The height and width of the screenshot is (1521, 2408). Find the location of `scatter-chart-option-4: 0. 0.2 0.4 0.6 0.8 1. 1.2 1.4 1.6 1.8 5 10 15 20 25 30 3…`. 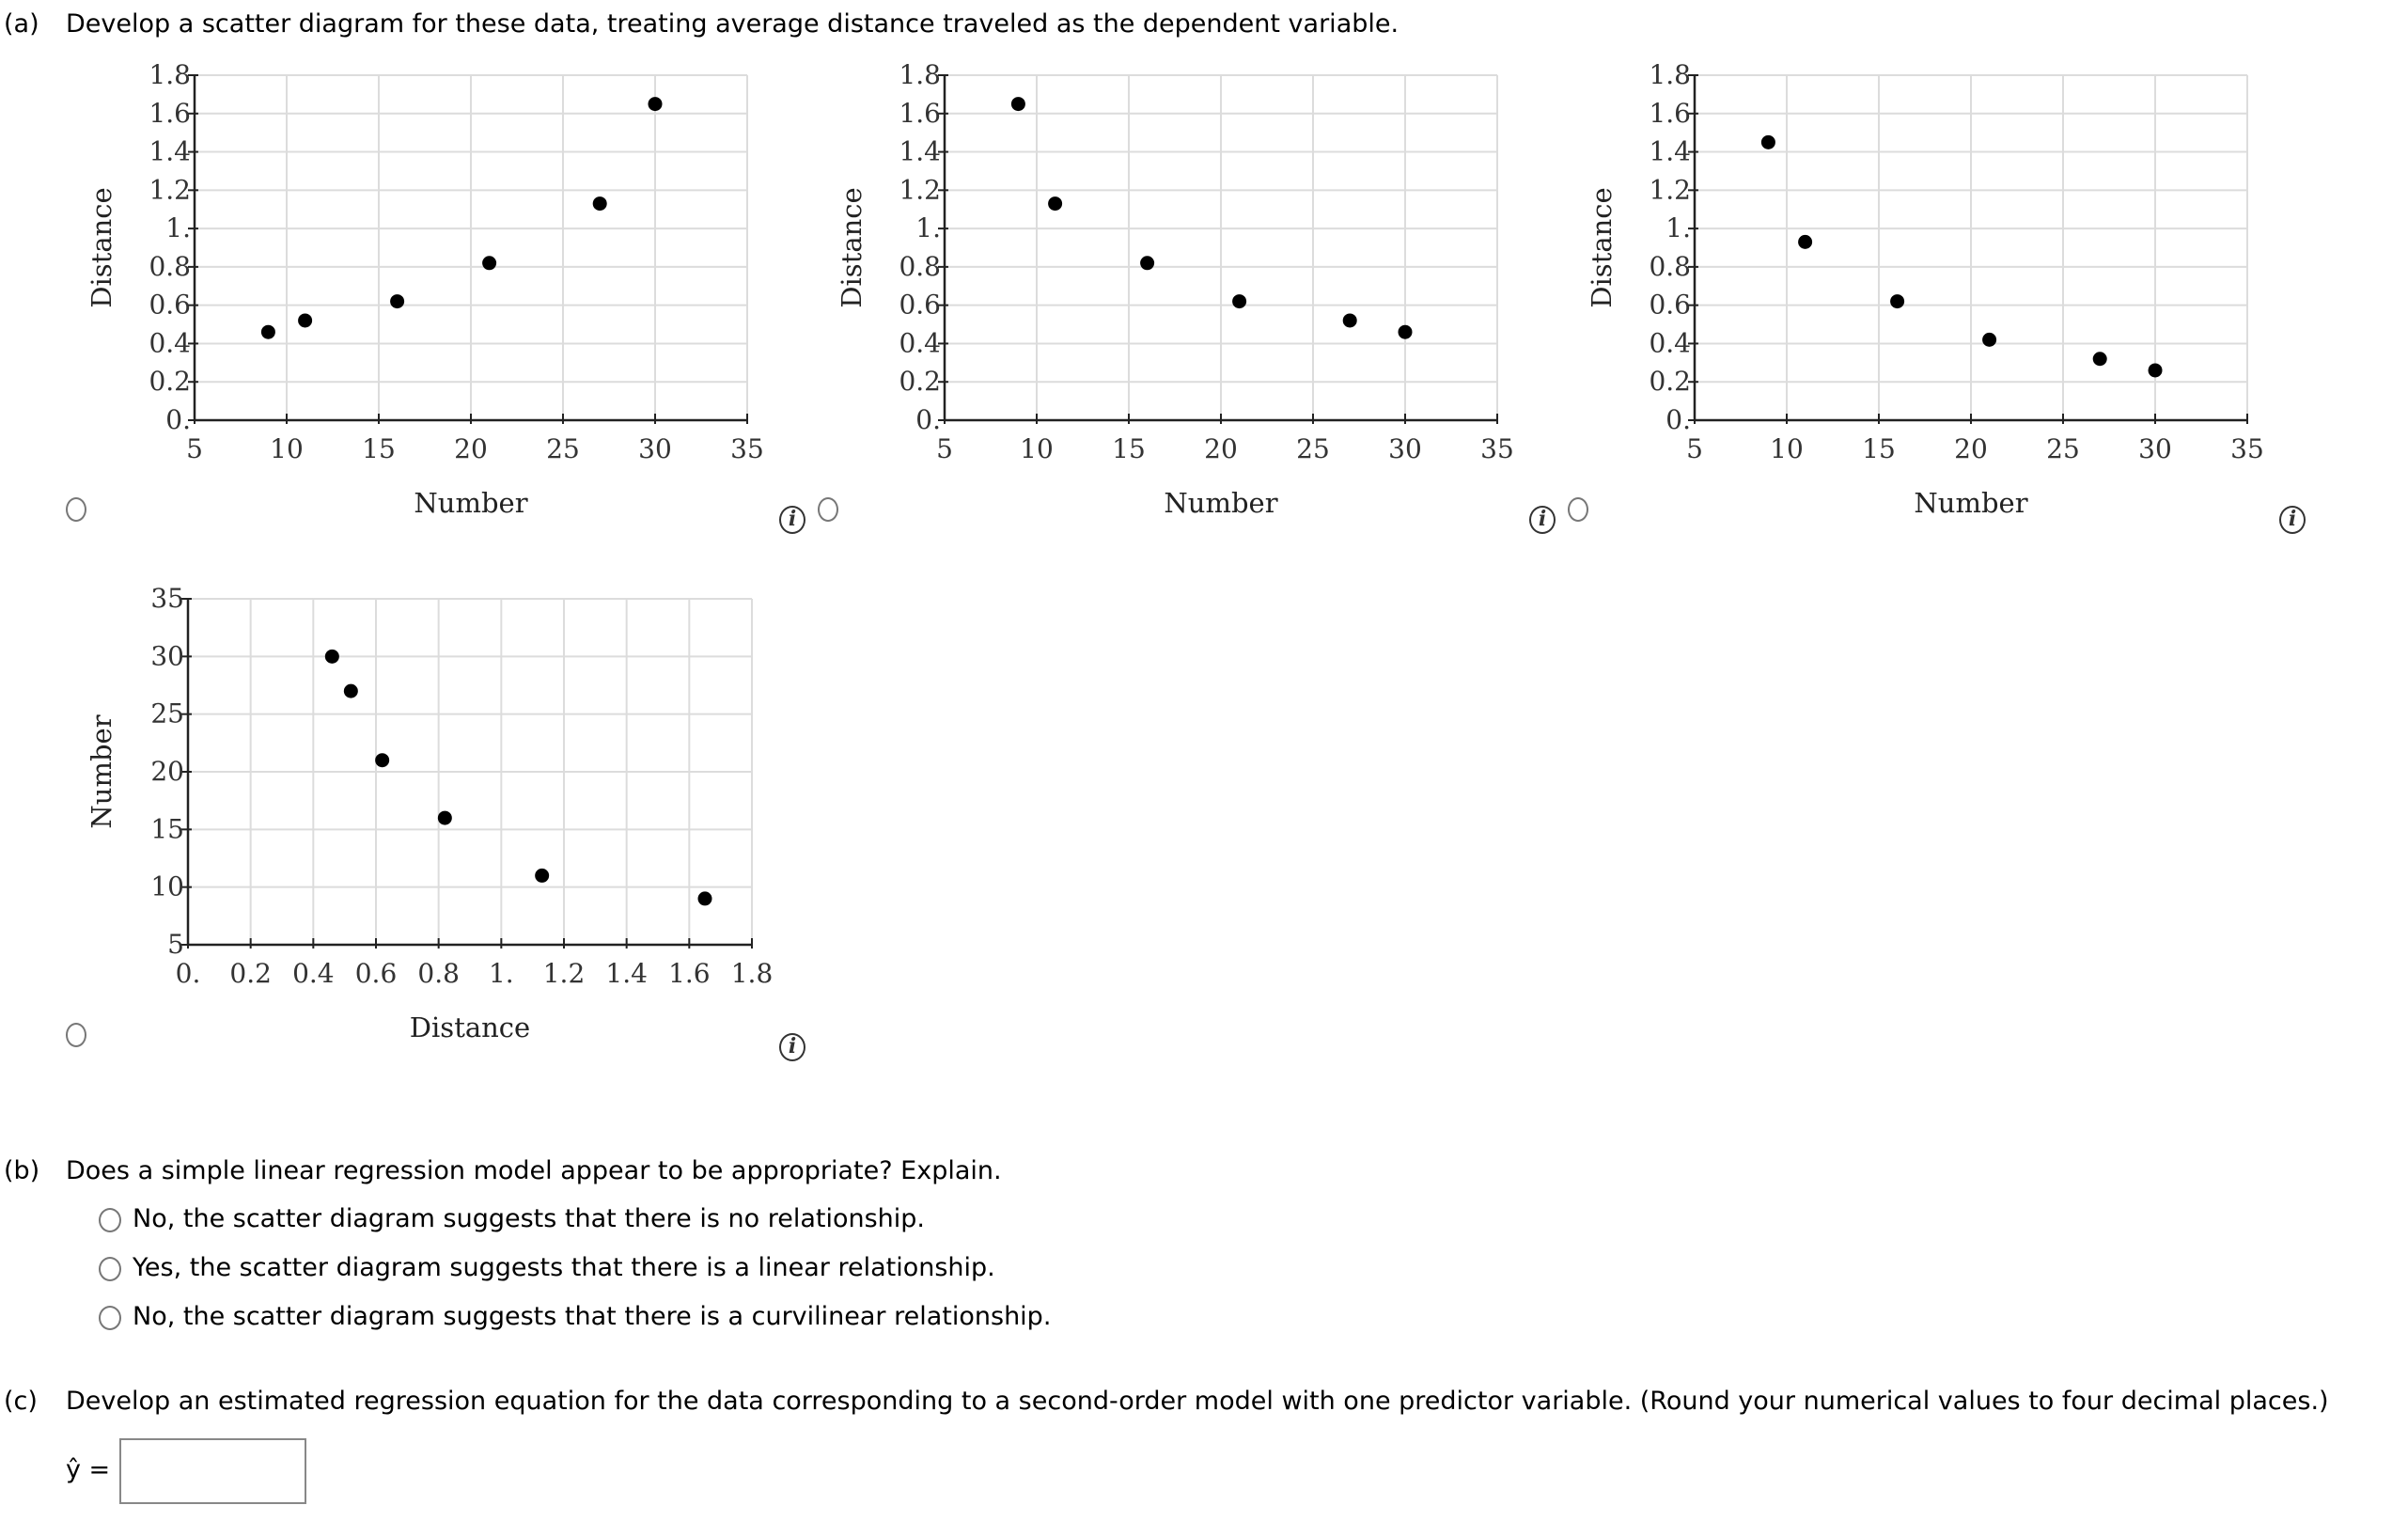

scatter-chart-option-4: 0. 0.2 0.4 0.6 0.8 1. 1.2 1.4 1.6 1.8 5 10 15 20 25 30 3… is located at coordinates (430, 813).